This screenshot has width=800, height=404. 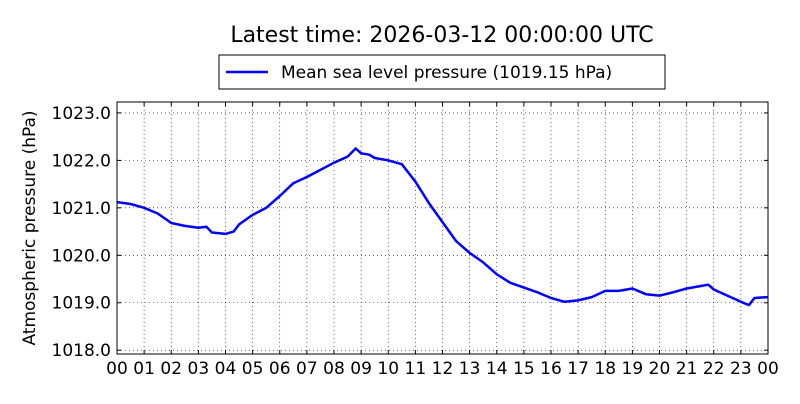 What do you see at coordinates (441, 35) in the screenshot?
I see `chart-title: Latest time: 2026-03-12 00:00:00 UTC` at bounding box center [441, 35].